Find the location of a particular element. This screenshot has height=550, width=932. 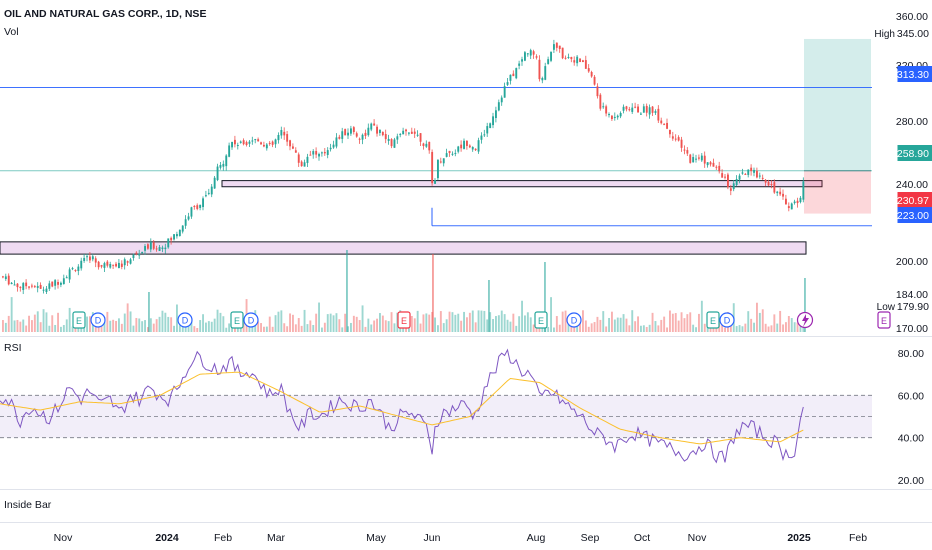

position-stop-zone is located at coordinates (837, 192).